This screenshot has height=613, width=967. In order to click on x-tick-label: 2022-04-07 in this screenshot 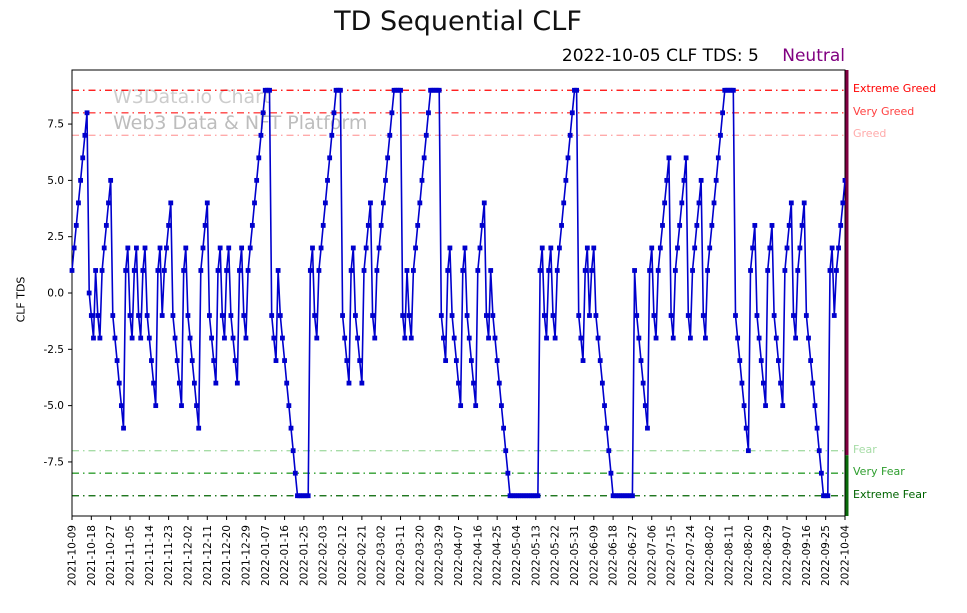, I will do `click(459, 555)`.